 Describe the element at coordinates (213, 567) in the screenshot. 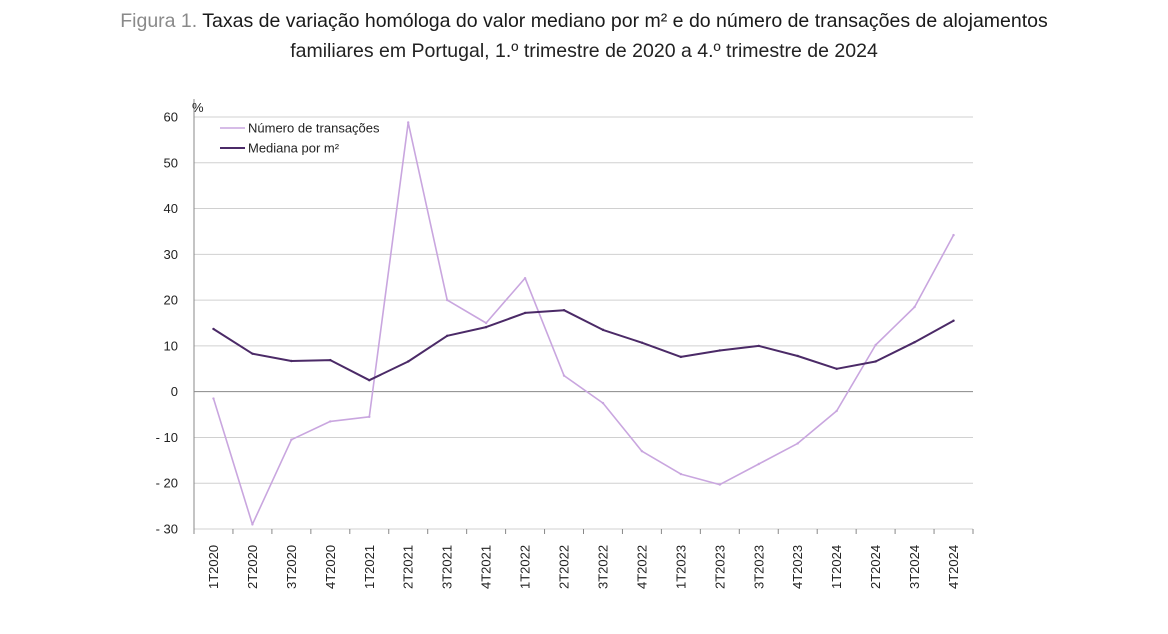

I see `x-tick-label: 1T2020` at that location.